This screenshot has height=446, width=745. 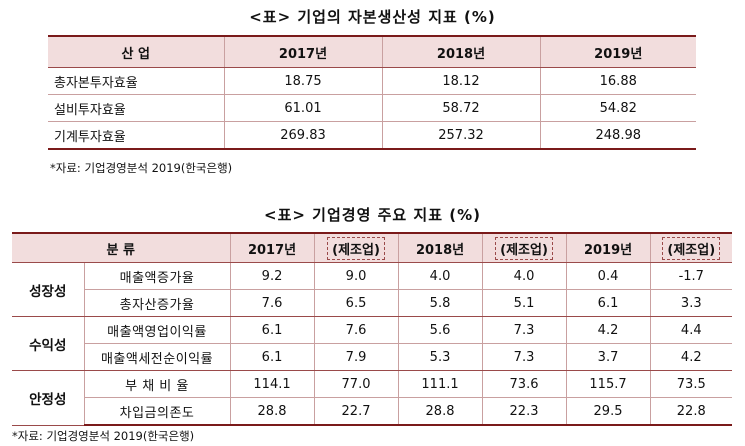 What do you see at coordinates (461, 81) in the screenshot?
I see `cell-value: 18.12` at bounding box center [461, 81].